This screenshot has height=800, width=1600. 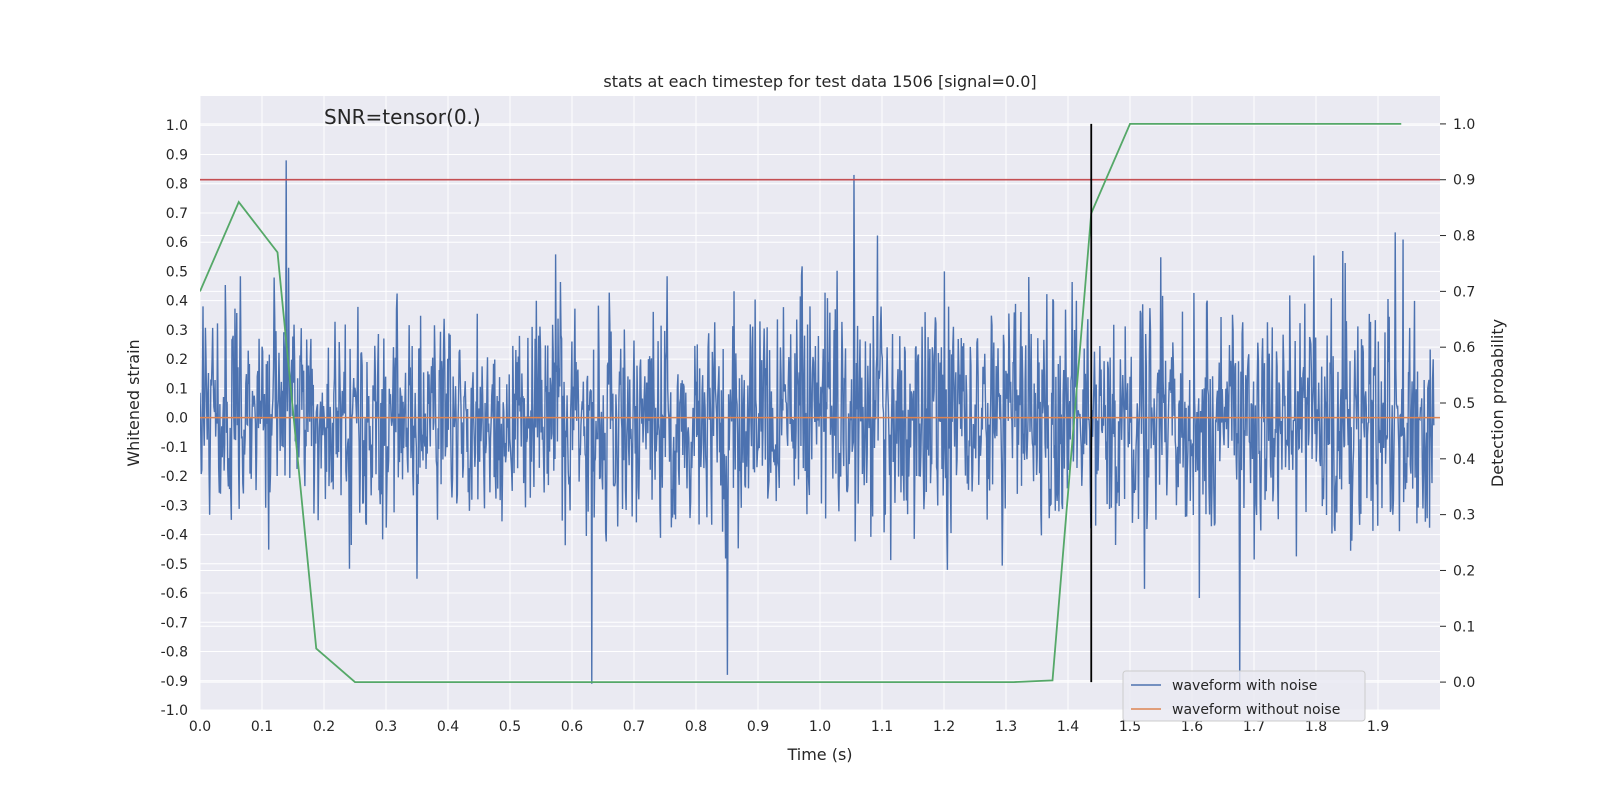 What do you see at coordinates (1464, 181) in the screenshot?
I see `y2-tick-label: 0.9` at bounding box center [1464, 181].